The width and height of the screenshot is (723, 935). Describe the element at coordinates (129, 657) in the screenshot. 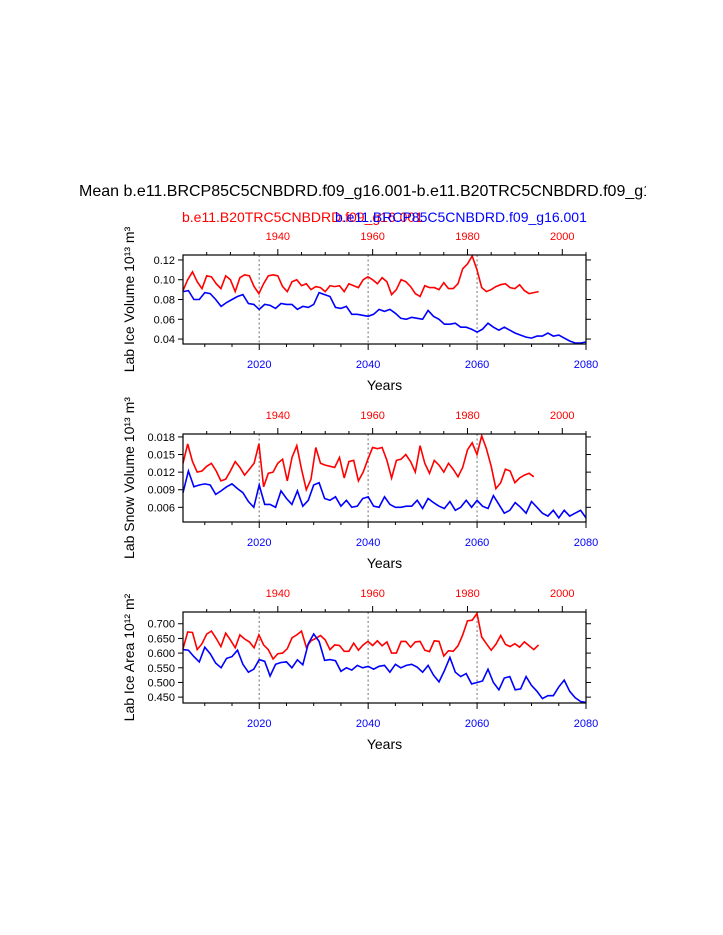

I see `y-axis-label: Lab Ice Area 10¹² m²` at that location.